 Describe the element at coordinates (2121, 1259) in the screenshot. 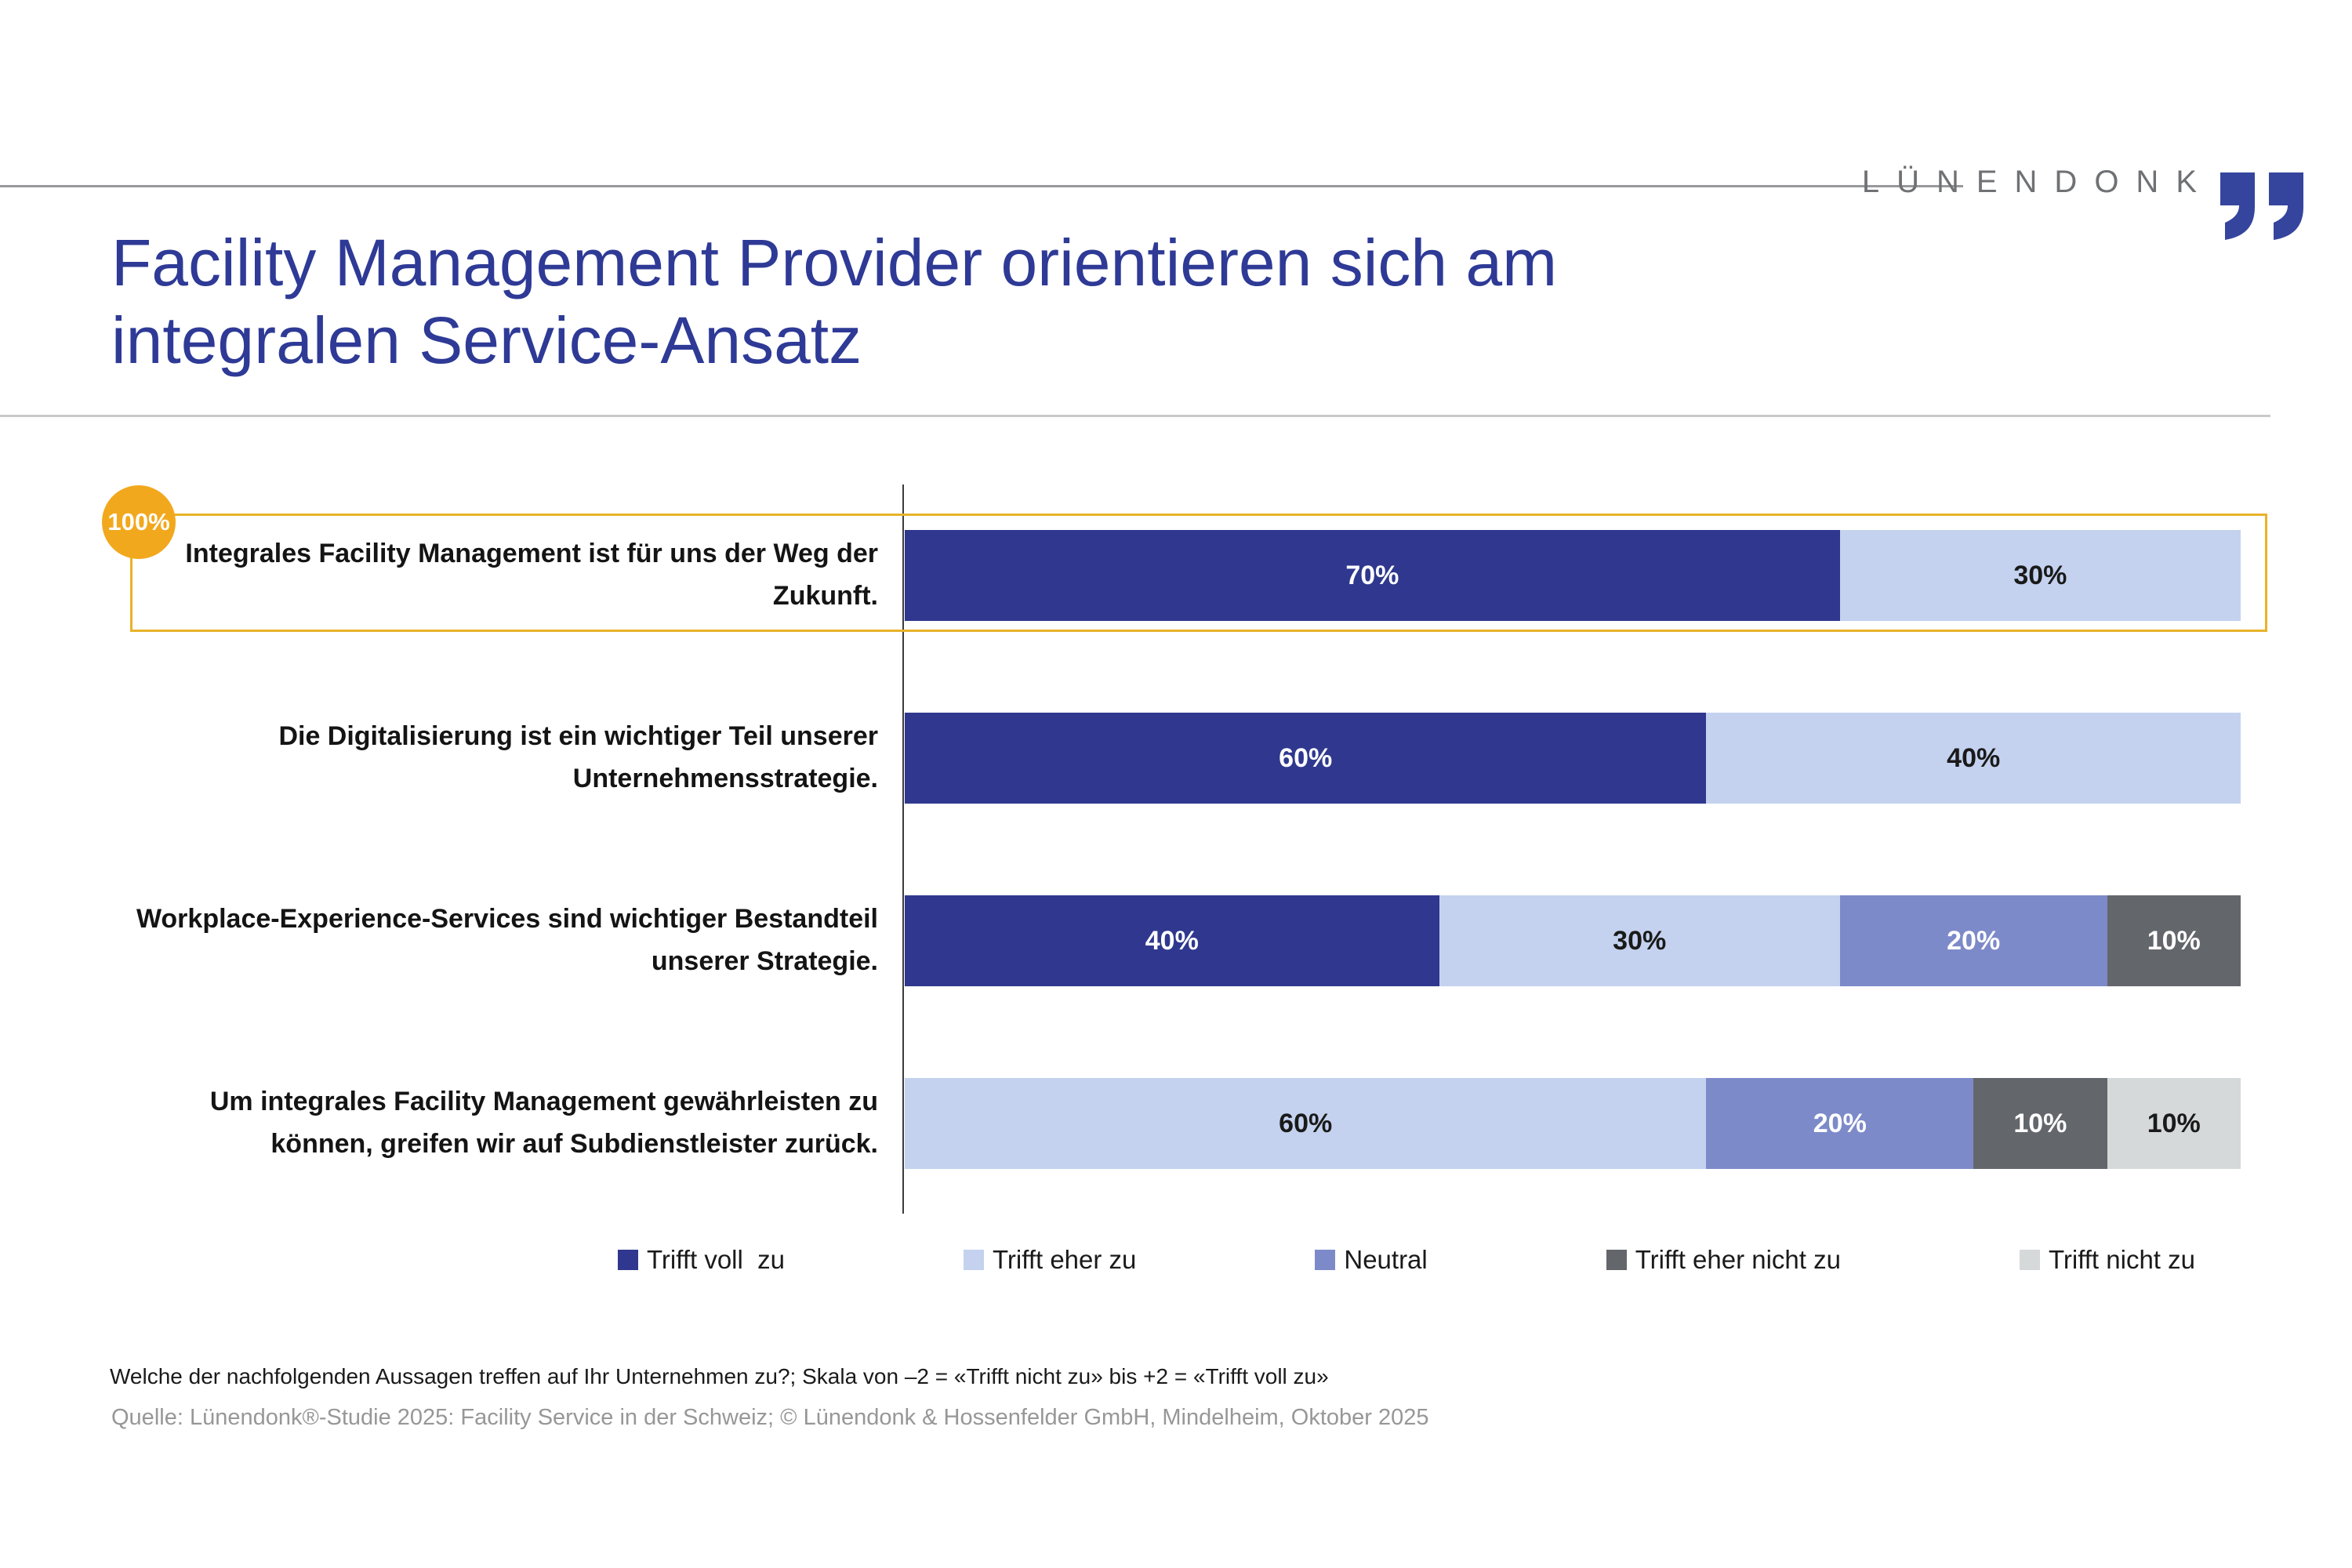

I see `legend-label: Trifft nicht zu` at that location.